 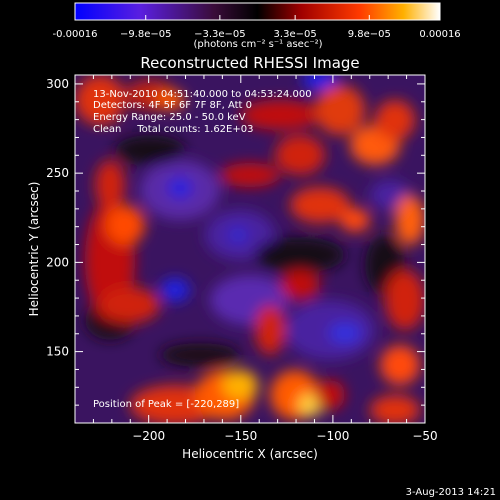 I want to click on x-tick-label: −50, so click(x=424, y=436).